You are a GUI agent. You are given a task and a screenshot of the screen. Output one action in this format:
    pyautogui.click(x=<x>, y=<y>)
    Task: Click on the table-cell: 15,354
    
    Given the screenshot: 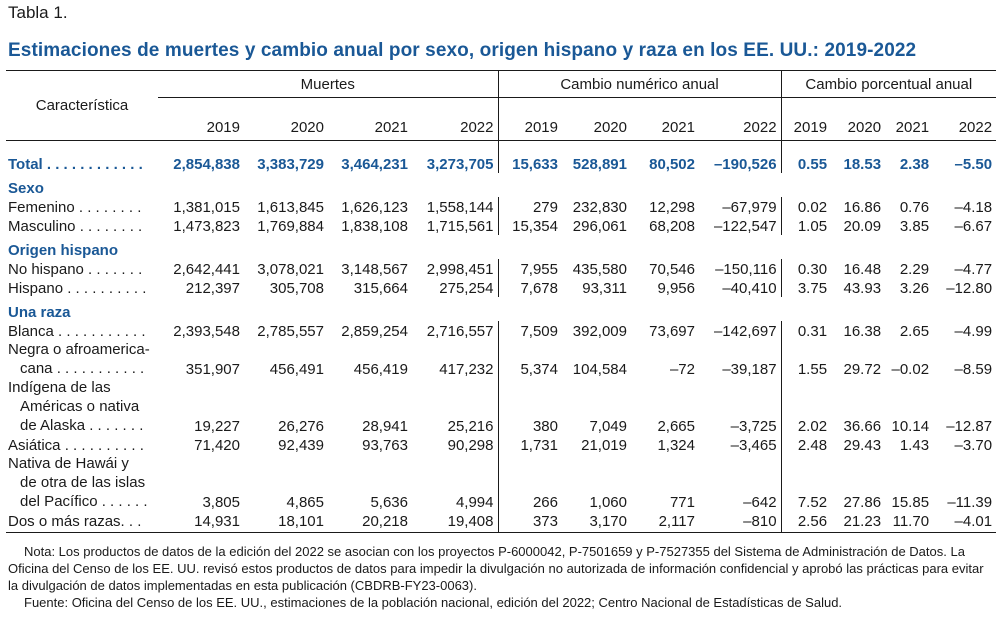 What is the action you would take?
    pyautogui.click(x=529, y=225)
    